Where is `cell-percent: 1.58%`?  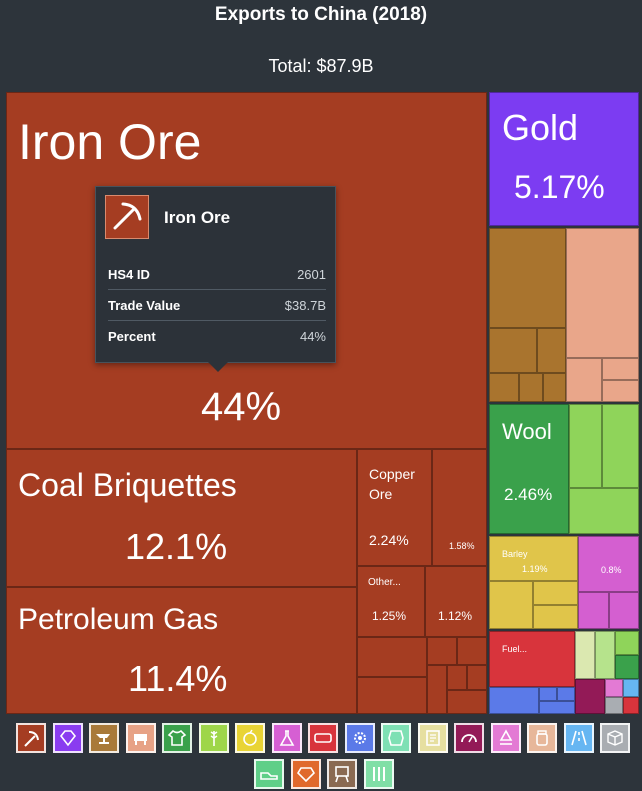
cell-percent: 1.58% is located at coordinates (462, 546).